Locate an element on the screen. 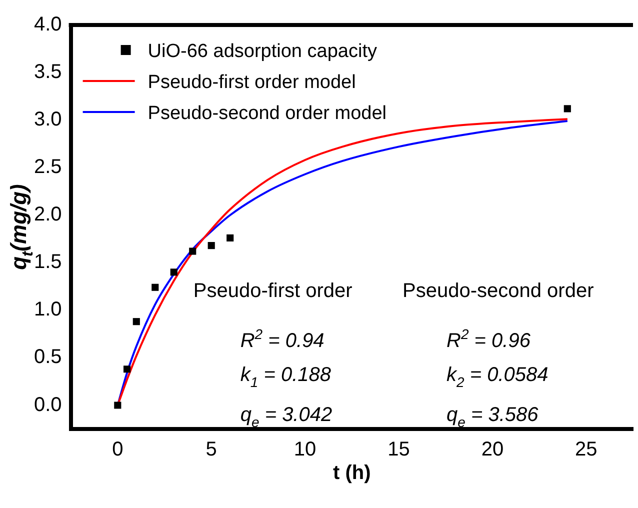  y-tick-label: 0.5 is located at coordinates (48, 357).